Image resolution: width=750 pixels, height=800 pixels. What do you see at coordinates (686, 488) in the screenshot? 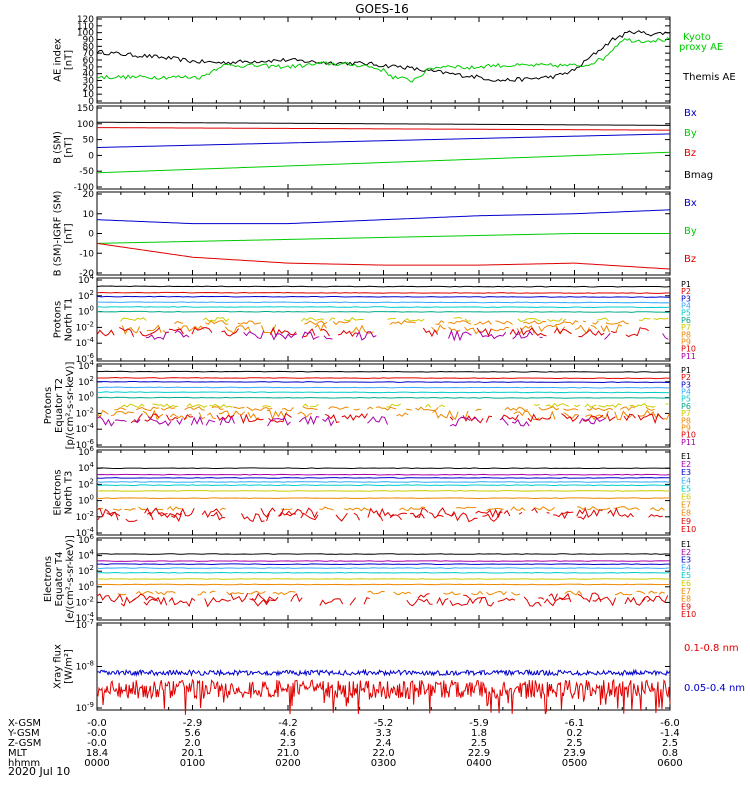
I see `legend-e5: E5` at bounding box center [686, 488].